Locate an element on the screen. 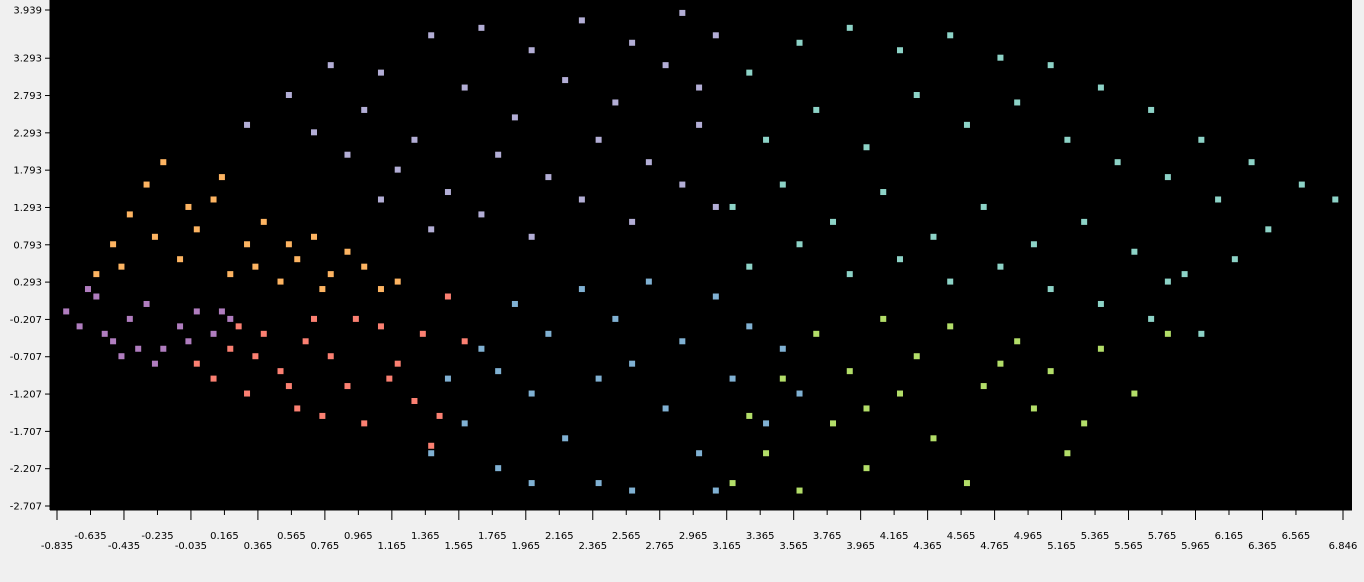 The image size is (1364, 582). x-tick-label: 4.165 is located at coordinates (894, 536).